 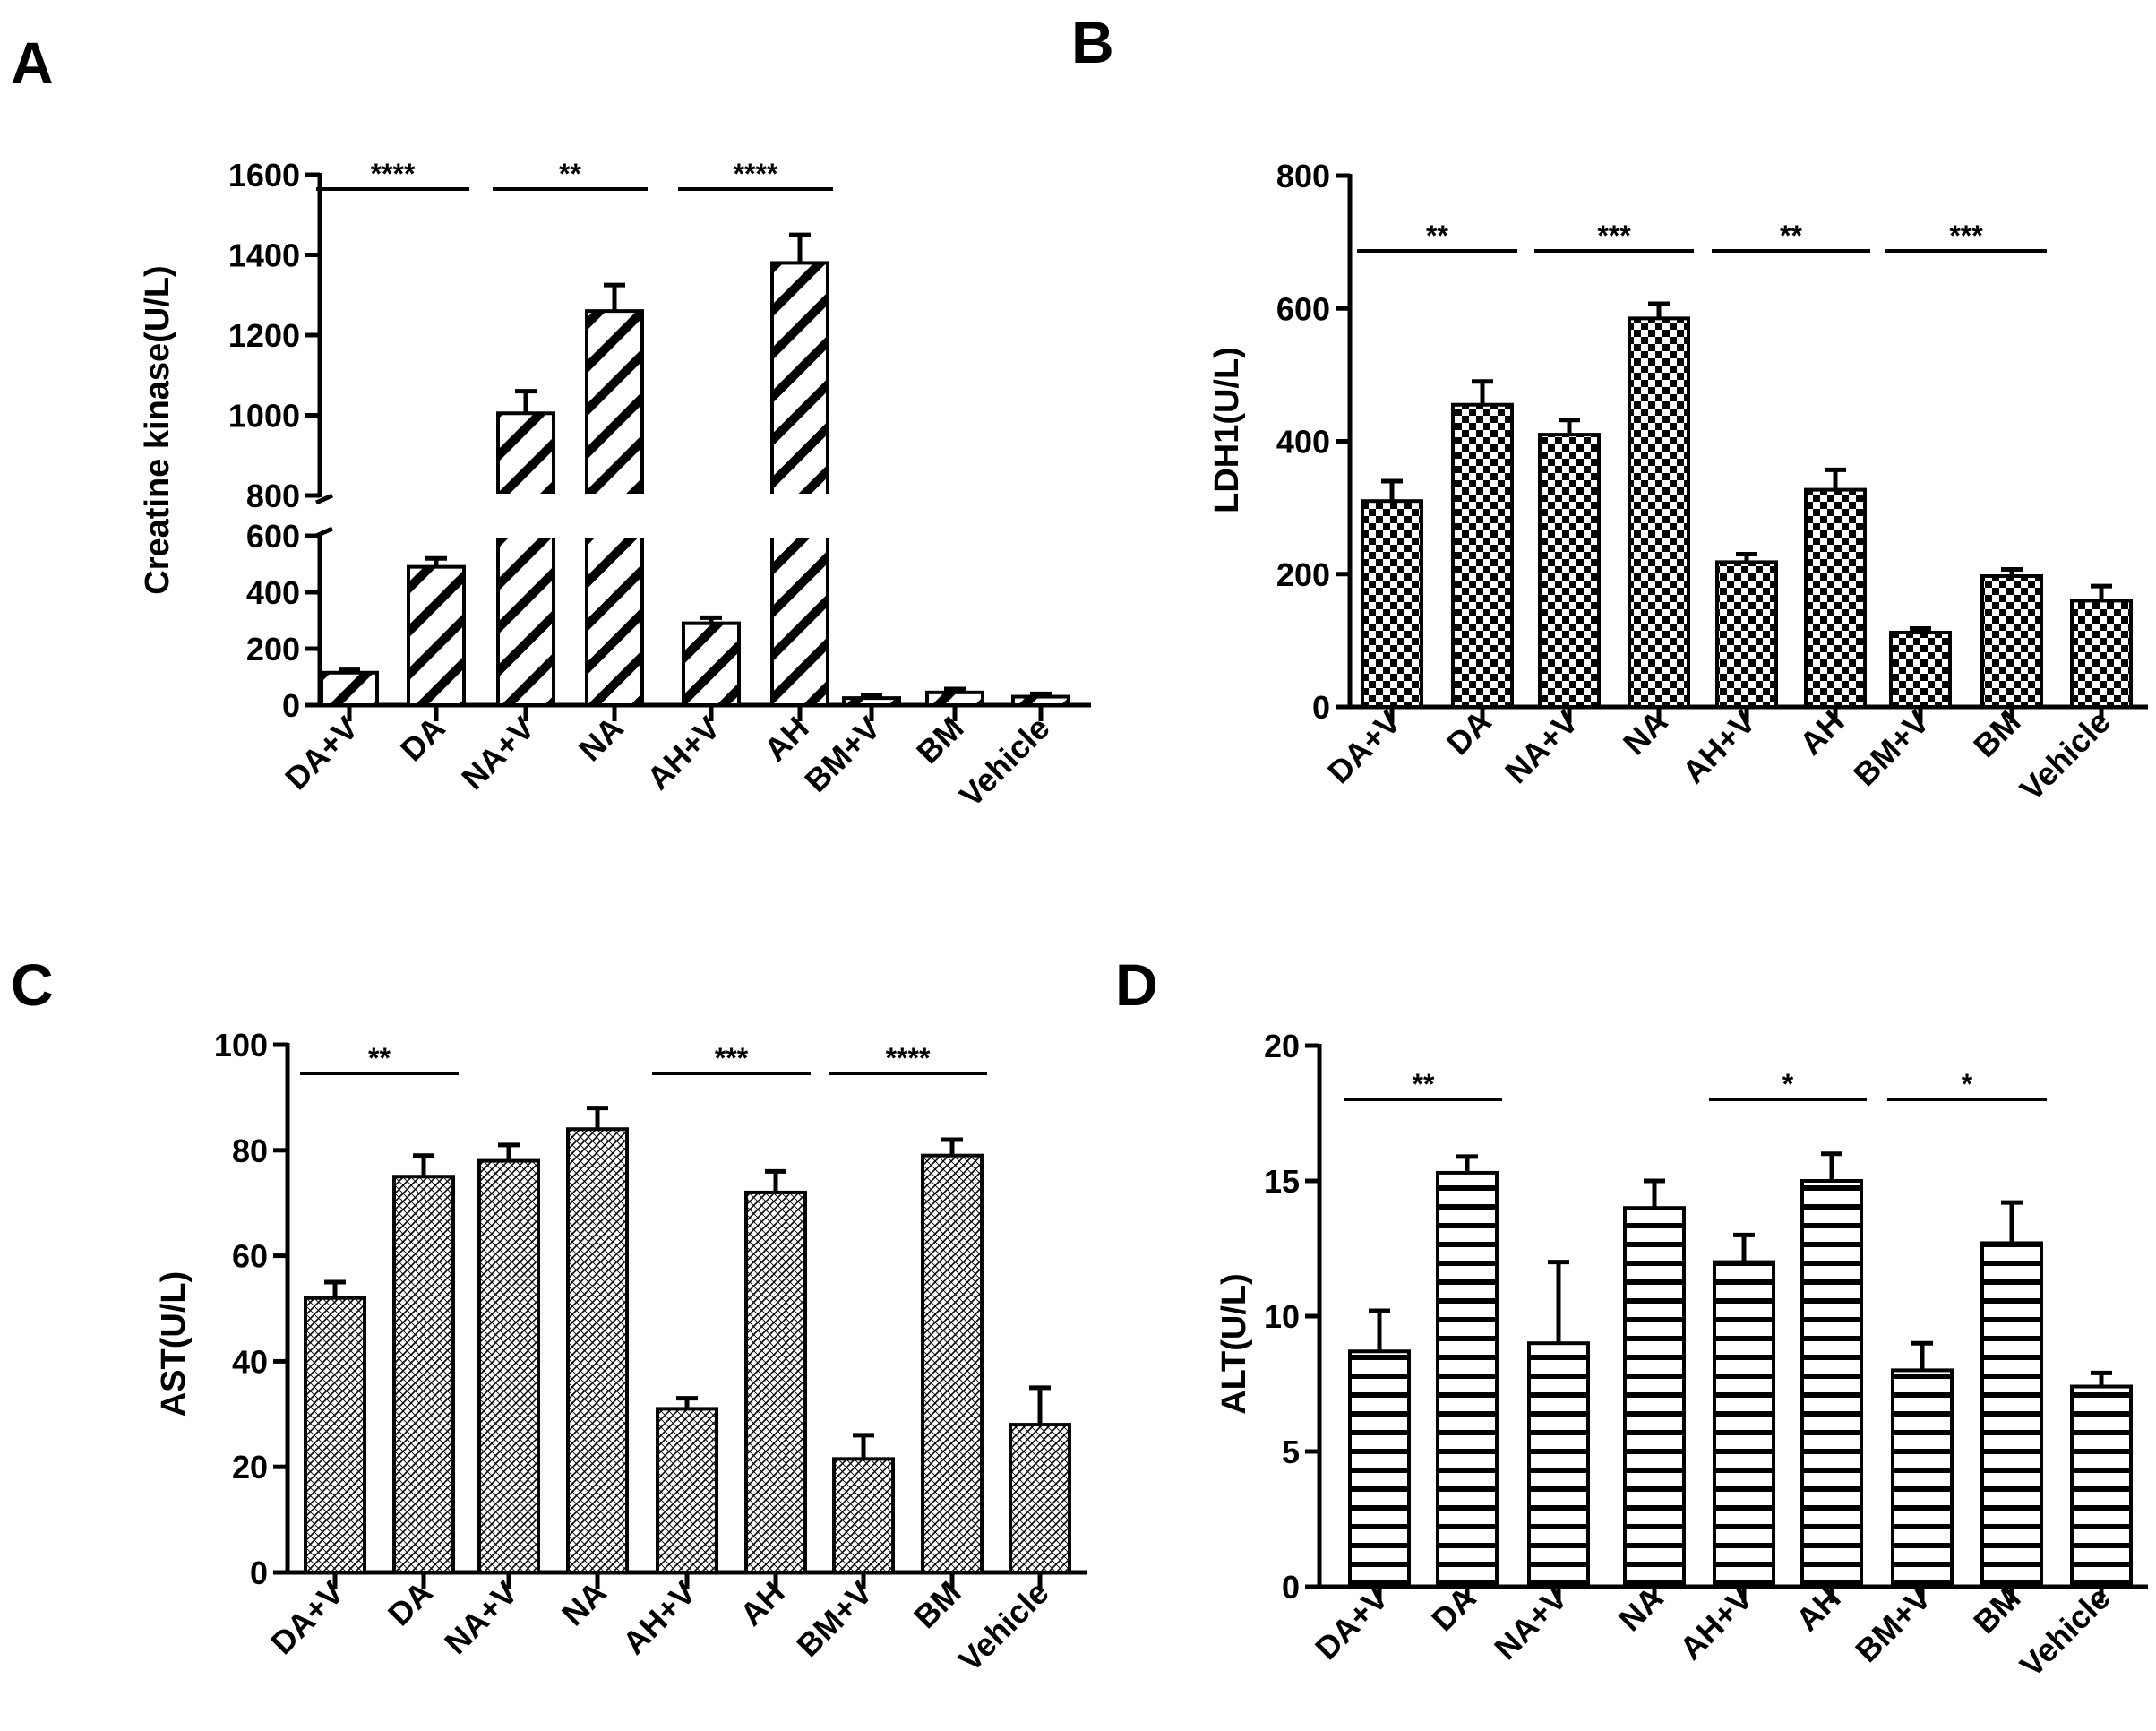 I want to click on y-tick-label: 15, so click(x=1282, y=1181).